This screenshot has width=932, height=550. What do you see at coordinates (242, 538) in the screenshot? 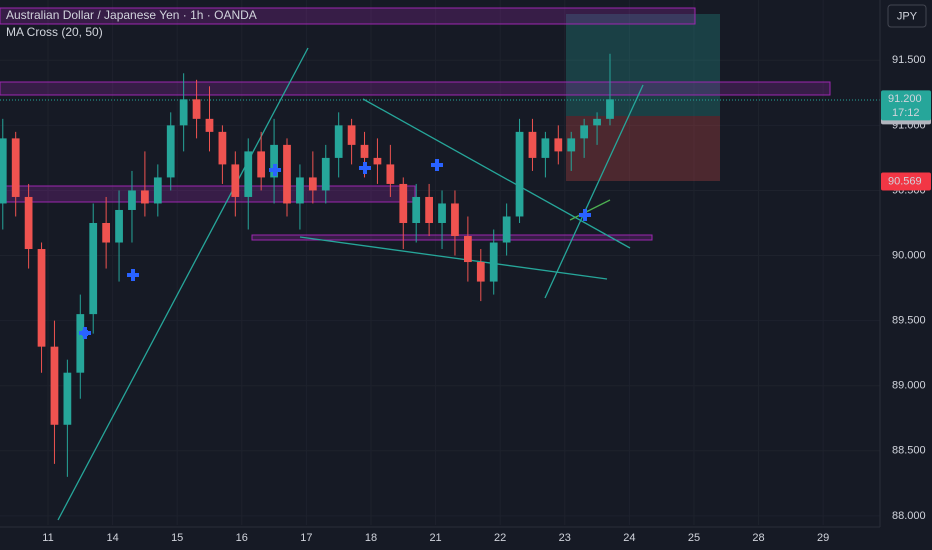
I see `x-tick-label: 16` at bounding box center [242, 538].